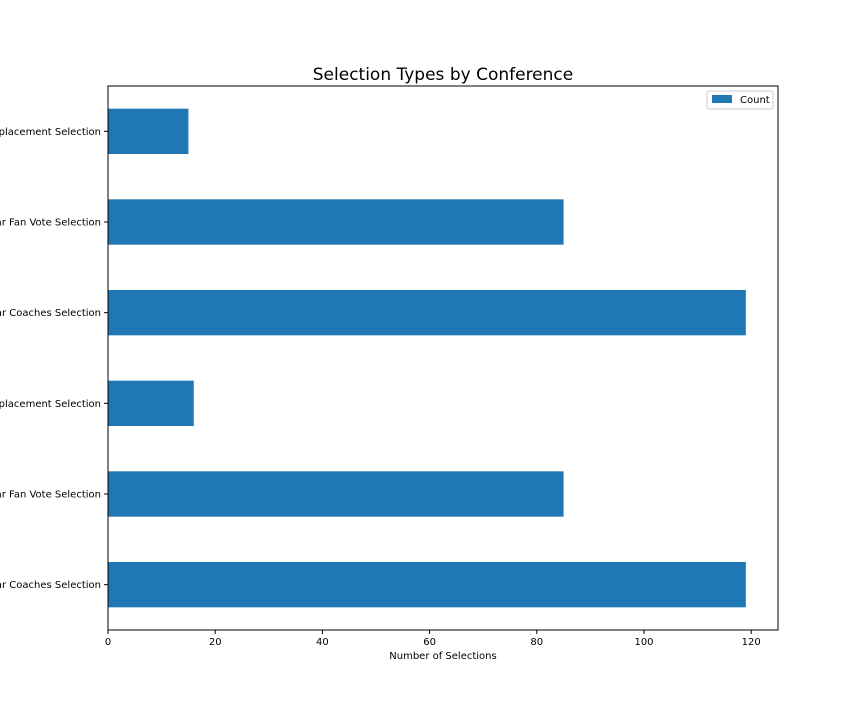  I want to click on y-tick-label: Eastern All-Star Coaches Selection, so click(50, 313).